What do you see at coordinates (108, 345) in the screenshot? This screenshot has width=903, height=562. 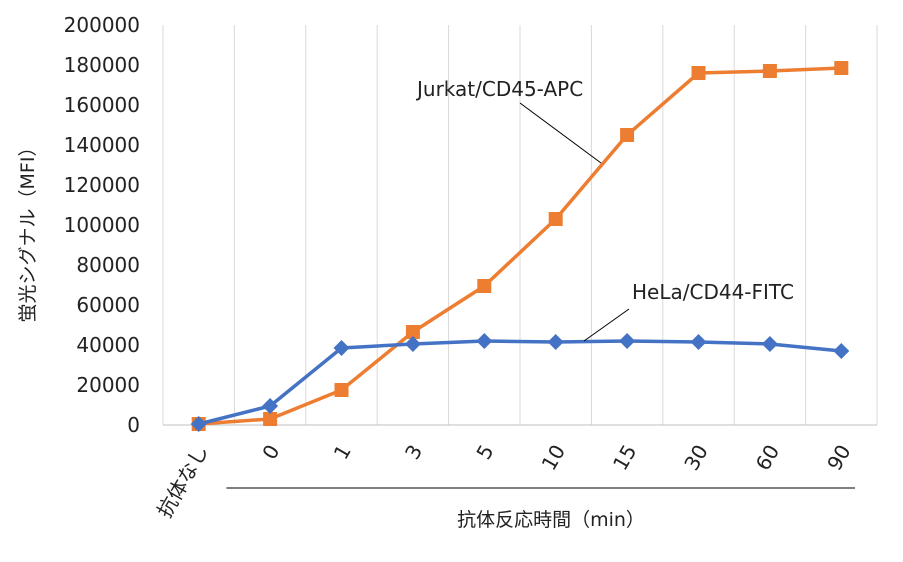 I see `y-tick-label: 40000` at bounding box center [108, 345].